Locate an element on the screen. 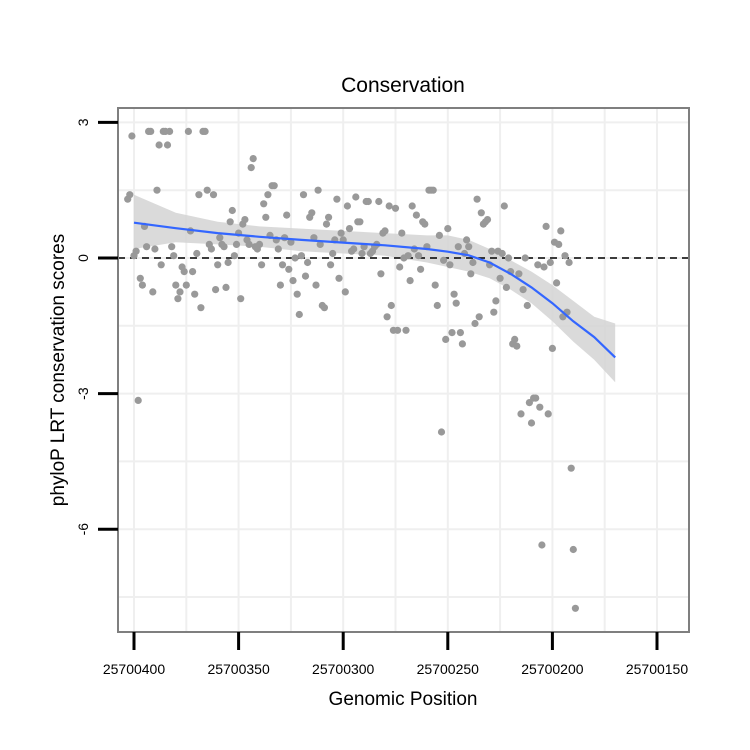 The image size is (750, 750). y-axis-label: phyloP LRT conservation scores is located at coordinates (58, 370).